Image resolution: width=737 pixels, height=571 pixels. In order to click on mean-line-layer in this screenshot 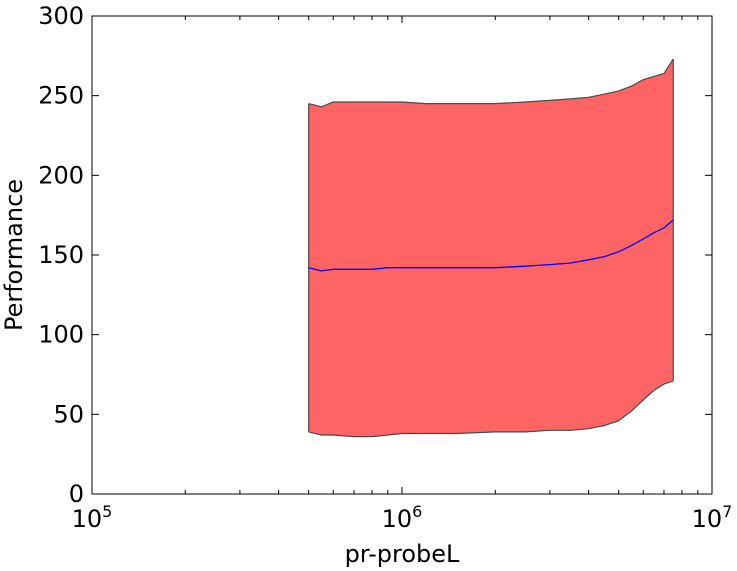, I will do `click(491, 245)`.